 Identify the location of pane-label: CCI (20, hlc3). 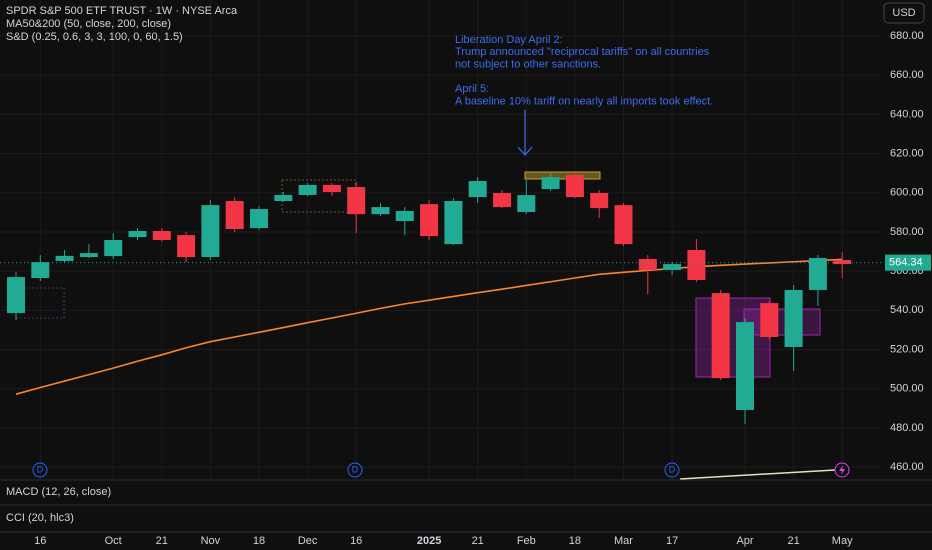
(40, 518).